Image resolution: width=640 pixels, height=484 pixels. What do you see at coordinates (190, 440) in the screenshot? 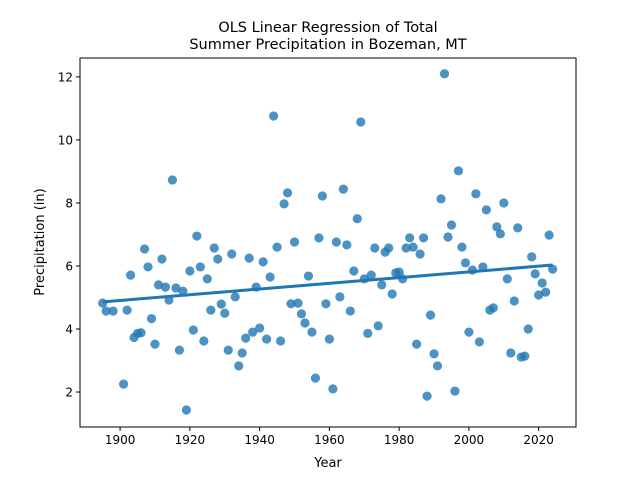
I see `x-tick-label: 1920` at bounding box center [190, 440].